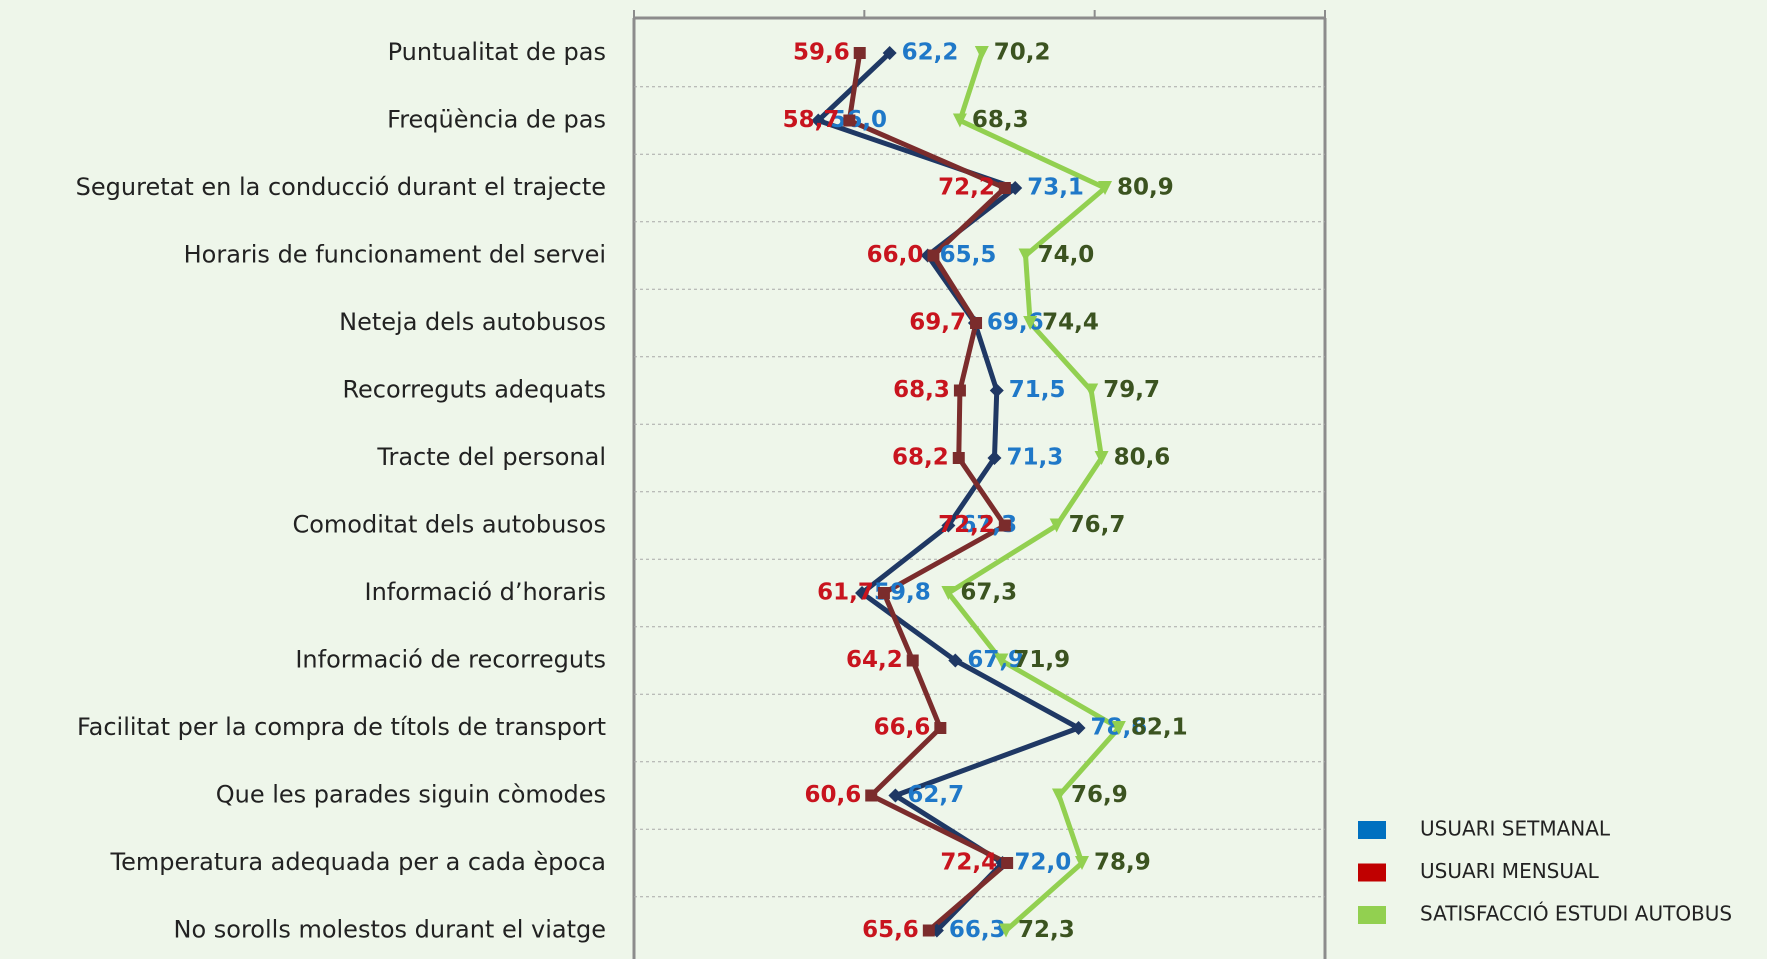 Image resolution: width=1767 pixels, height=959 pixels. What do you see at coordinates (845, 593) in the screenshot?
I see `value-label: 61,7` at bounding box center [845, 593].